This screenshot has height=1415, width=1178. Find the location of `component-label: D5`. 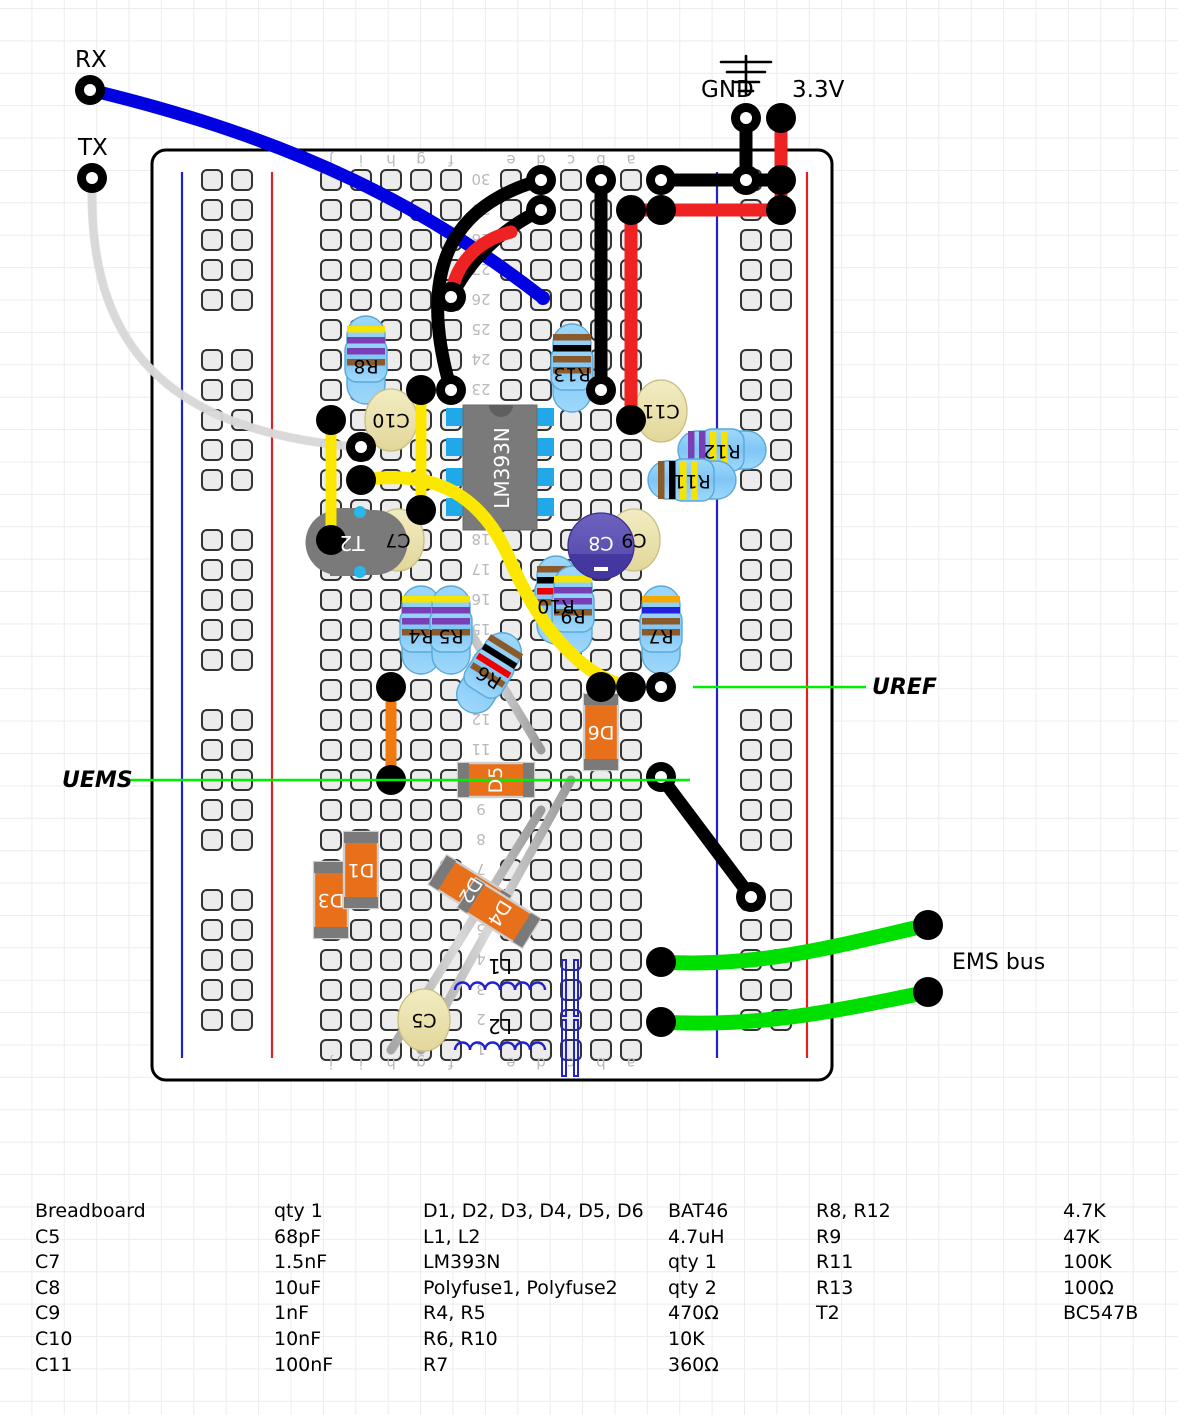

component-label: D5 is located at coordinates (496, 780).